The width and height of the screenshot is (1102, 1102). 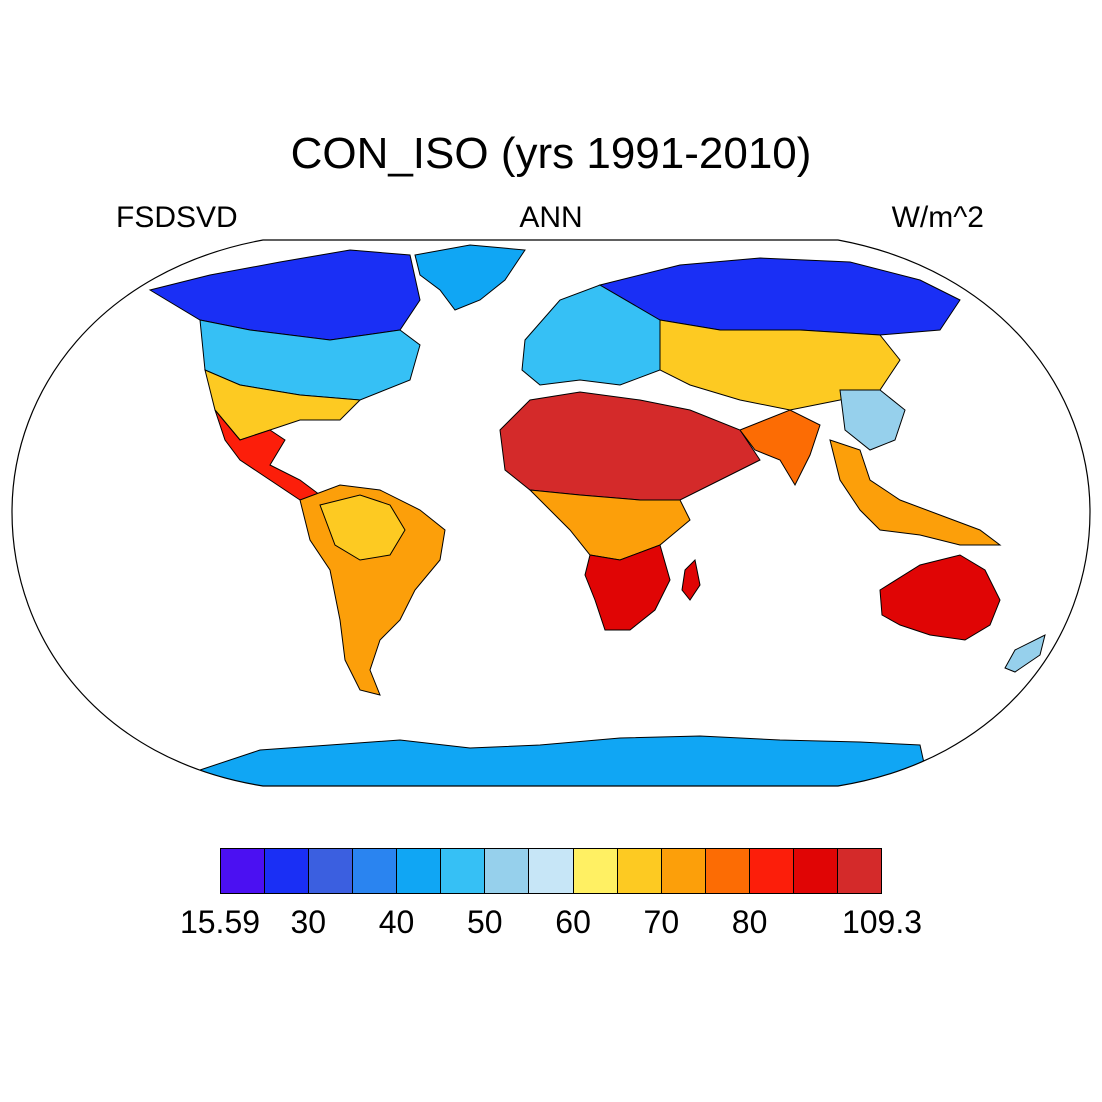 I want to click on colorbar-tick-label: 80, so click(x=749, y=922).